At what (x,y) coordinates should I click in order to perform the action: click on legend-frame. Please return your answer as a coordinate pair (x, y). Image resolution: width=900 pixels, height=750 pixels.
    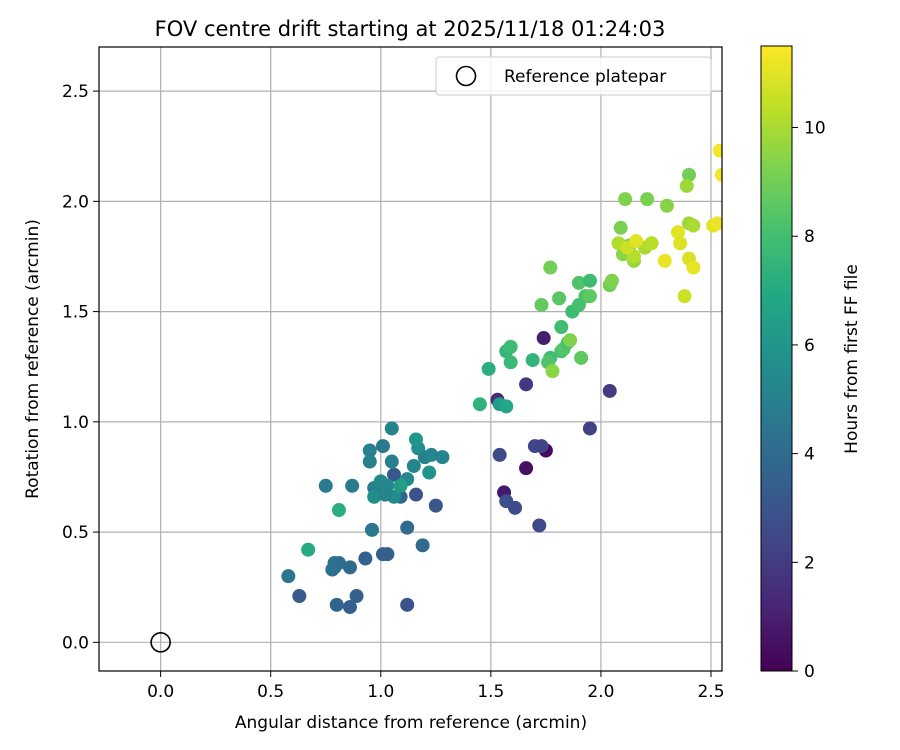
    Looking at the image, I should click on (573, 76).